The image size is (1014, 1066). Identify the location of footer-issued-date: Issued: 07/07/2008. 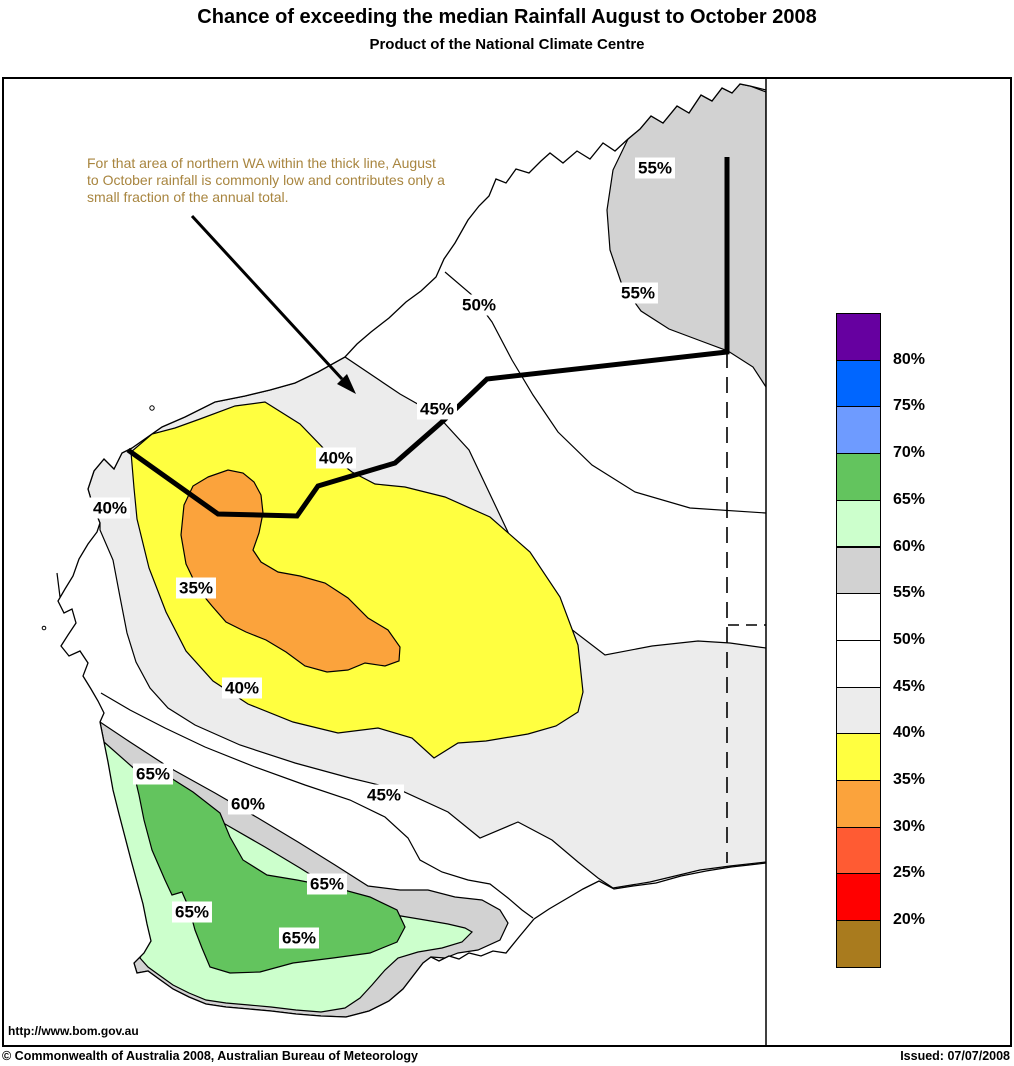
(955, 1056).